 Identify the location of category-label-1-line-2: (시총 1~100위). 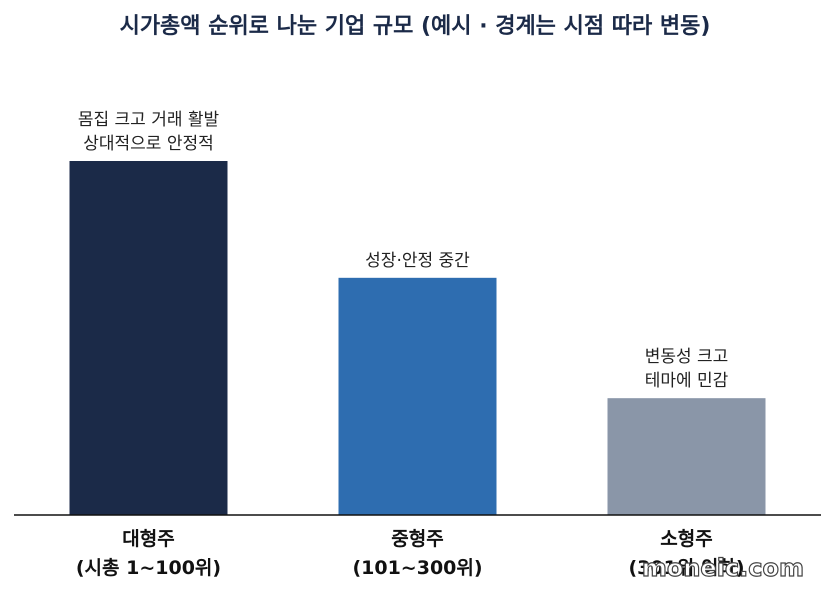
(148, 568).